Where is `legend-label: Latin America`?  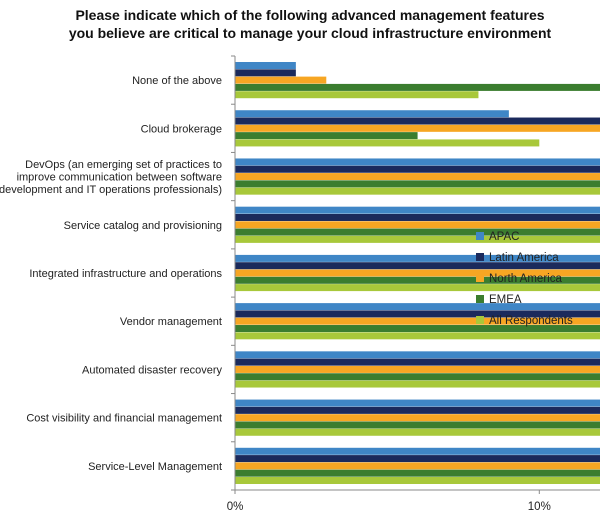 legend-label: Latin America is located at coordinates (524, 258).